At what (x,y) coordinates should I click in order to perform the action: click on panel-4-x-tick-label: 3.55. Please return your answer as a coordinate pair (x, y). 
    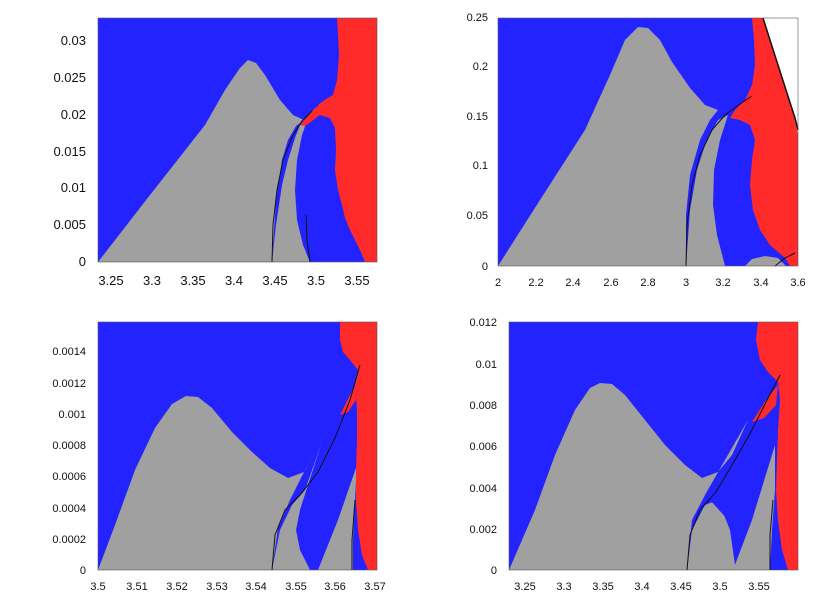
    Looking at the image, I should click on (758, 587).